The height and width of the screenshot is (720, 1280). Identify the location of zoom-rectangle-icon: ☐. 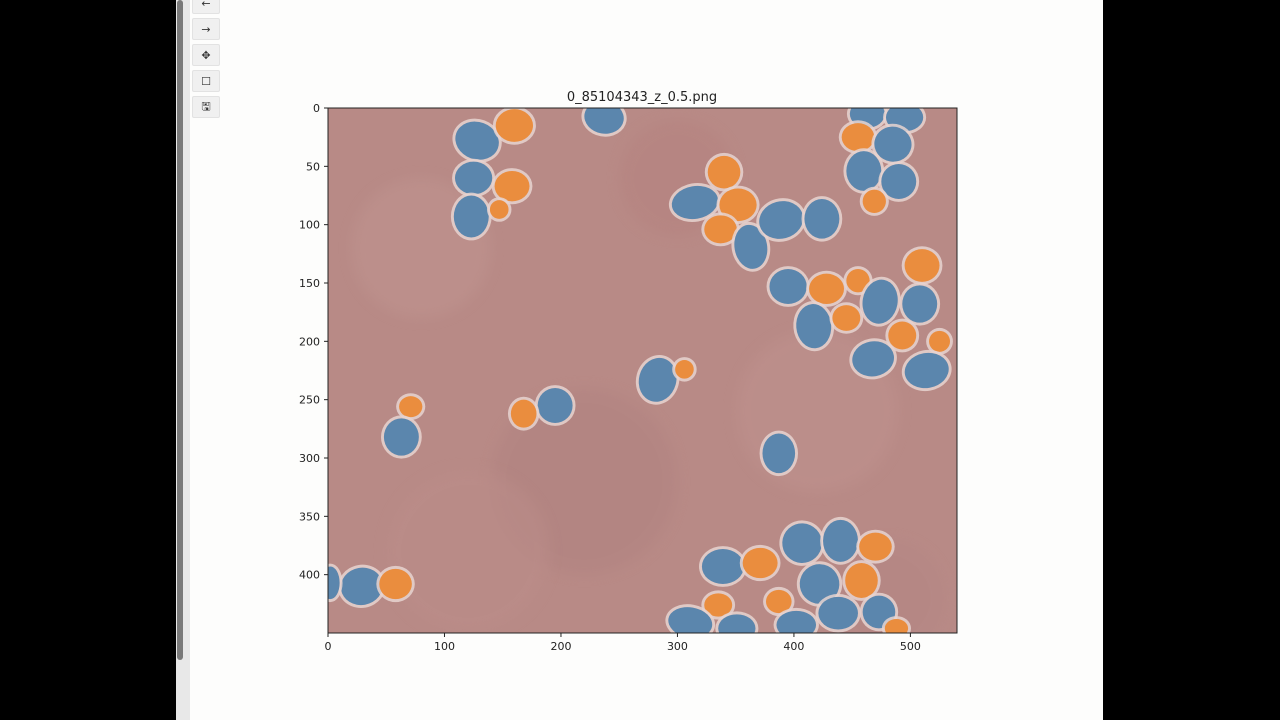
(206, 81).